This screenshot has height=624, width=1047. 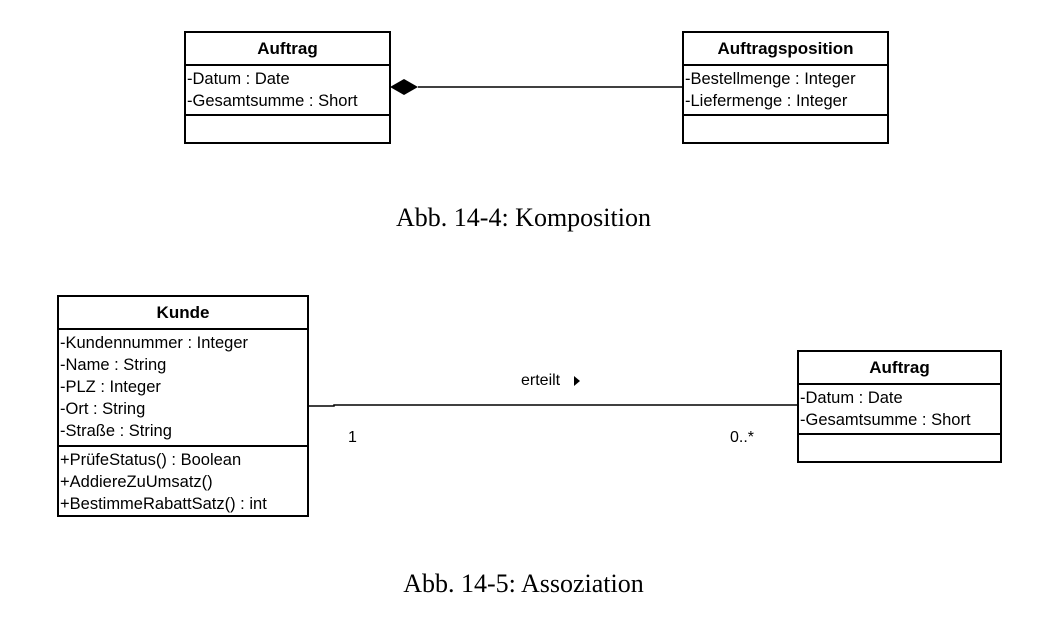 I want to click on operation: +PrüfeStatus() : Boolean, so click(x=151, y=460).